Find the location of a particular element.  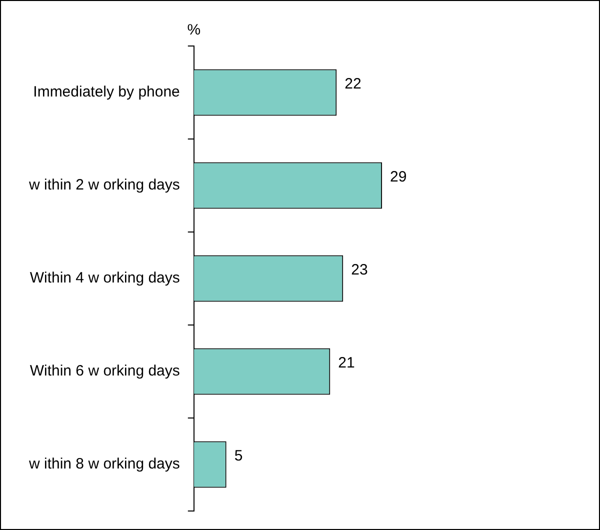

y-tick-label: Within 4 w orking days is located at coordinates (105, 278).